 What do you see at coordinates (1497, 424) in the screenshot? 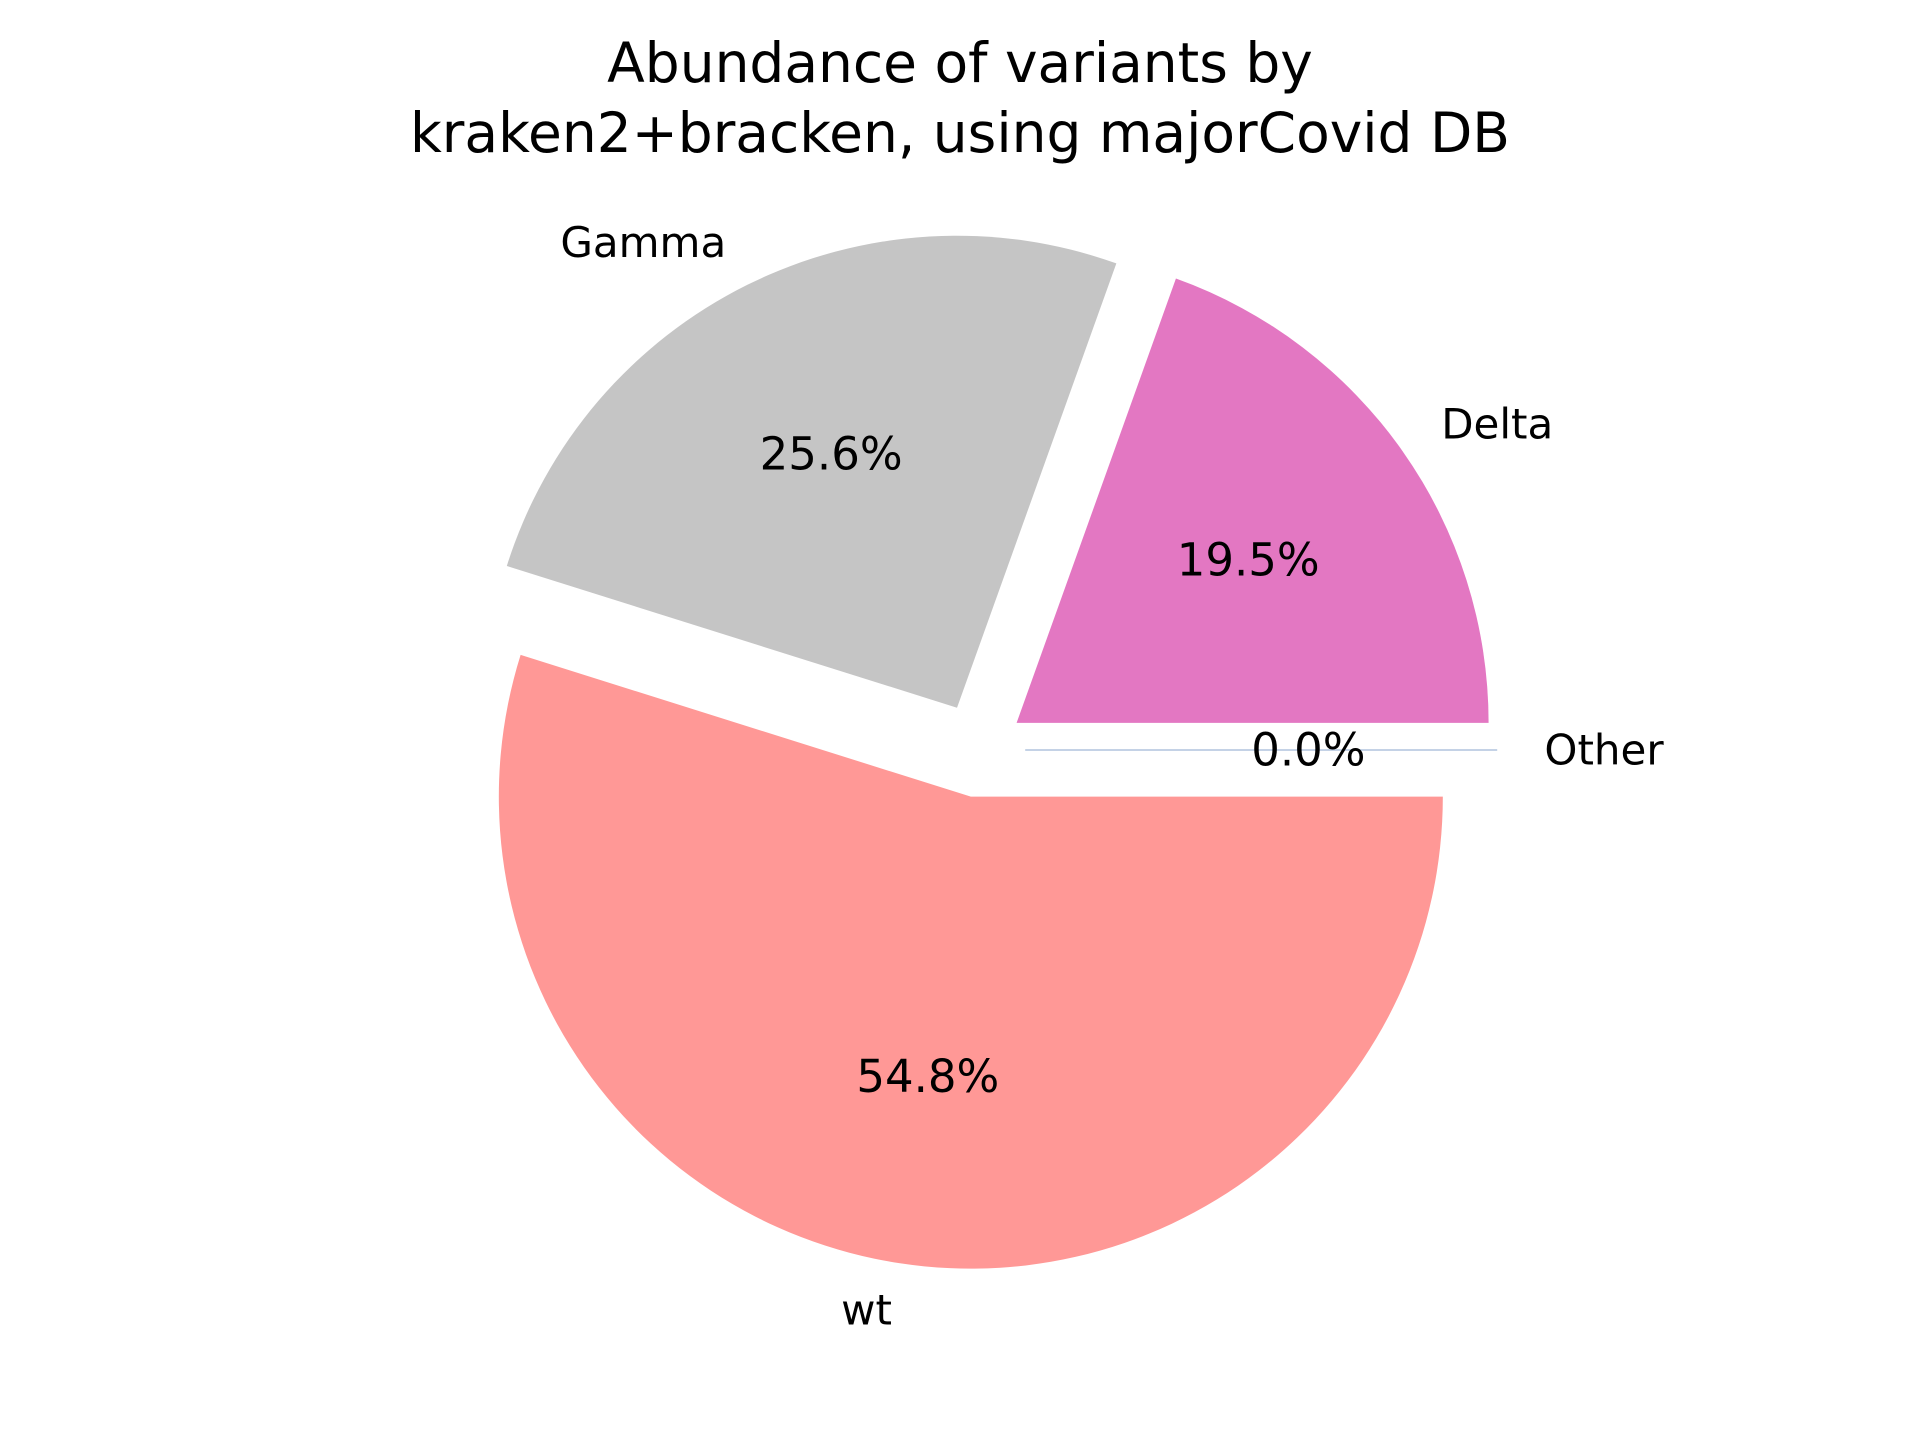
I see `slice-label-delta: Delta` at bounding box center [1497, 424].